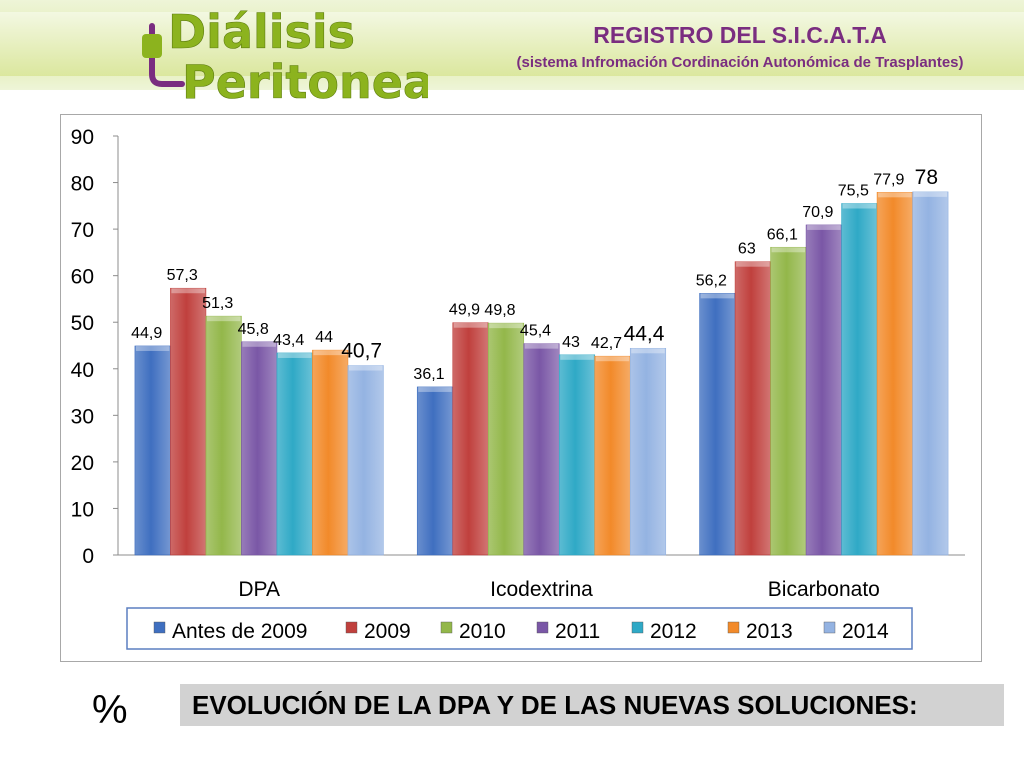  What do you see at coordinates (387, 631) in the screenshot?
I see `legend-label: 2009` at bounding box center [387, 631].